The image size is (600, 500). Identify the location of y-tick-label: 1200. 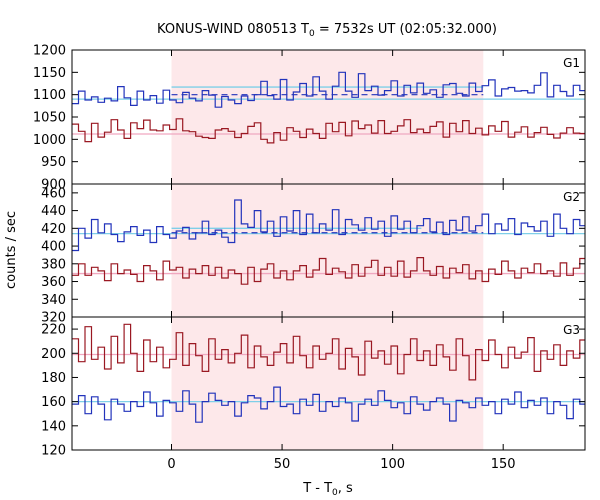
(49, 51).